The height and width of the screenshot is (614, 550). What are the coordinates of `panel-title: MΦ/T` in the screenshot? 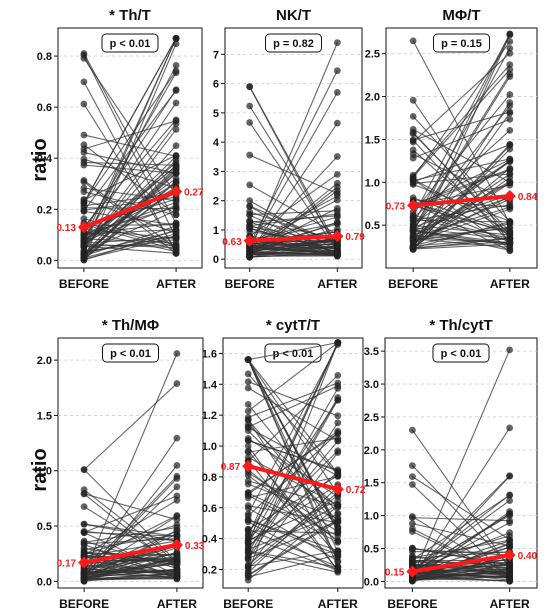 It's located at (461, 15).